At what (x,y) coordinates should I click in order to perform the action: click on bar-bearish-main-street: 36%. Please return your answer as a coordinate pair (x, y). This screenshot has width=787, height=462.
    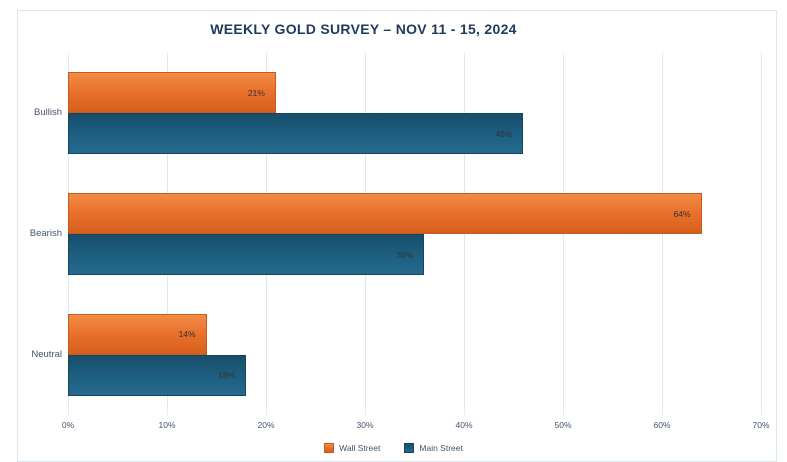
    Looking at the image, I should click on (246, 254).